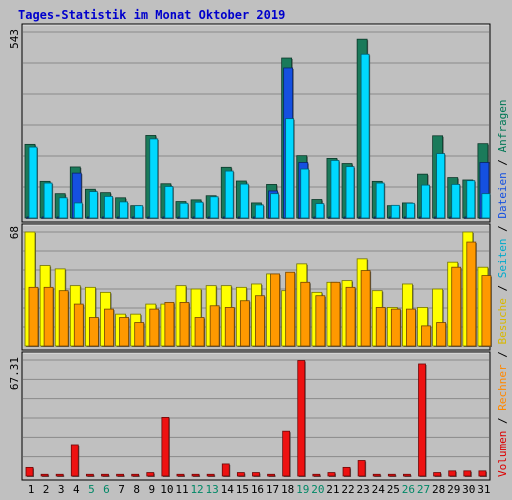 The height and width of the screenshot is (500, 512). What do you see at coordinates (31, 489) in the screenshot?
I see `x-tick-day-1: 1` at bounding box center [31, 489].